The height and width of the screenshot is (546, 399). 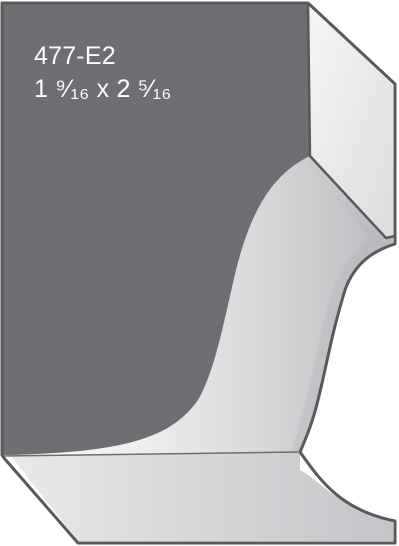 I want to click on part-number-label: 477-E2, so click(x=75, y=56).